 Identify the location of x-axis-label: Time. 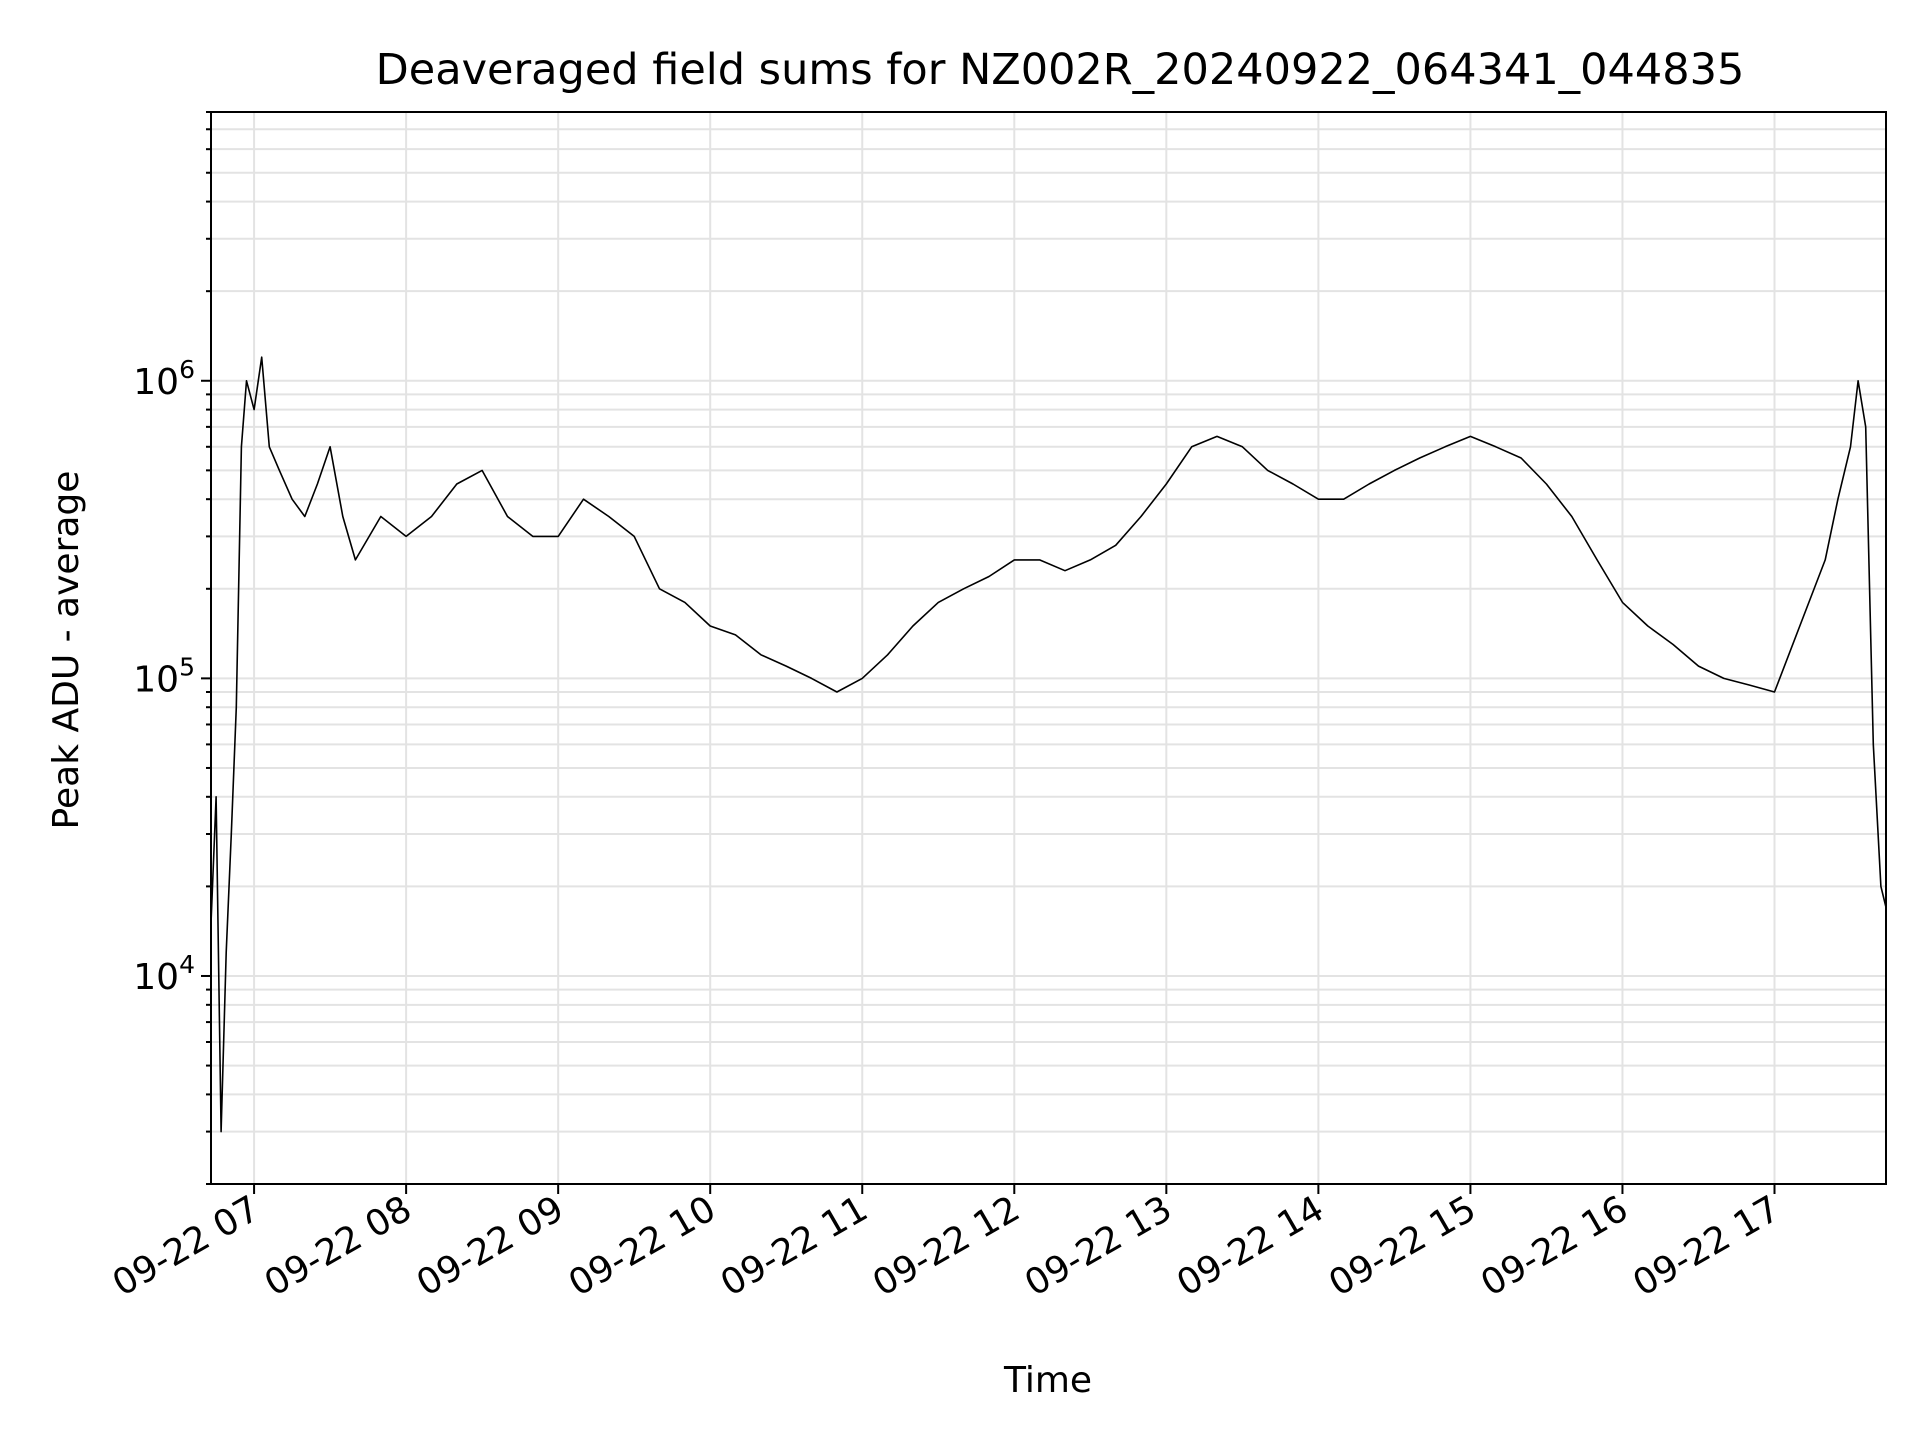
(1047, 1380).